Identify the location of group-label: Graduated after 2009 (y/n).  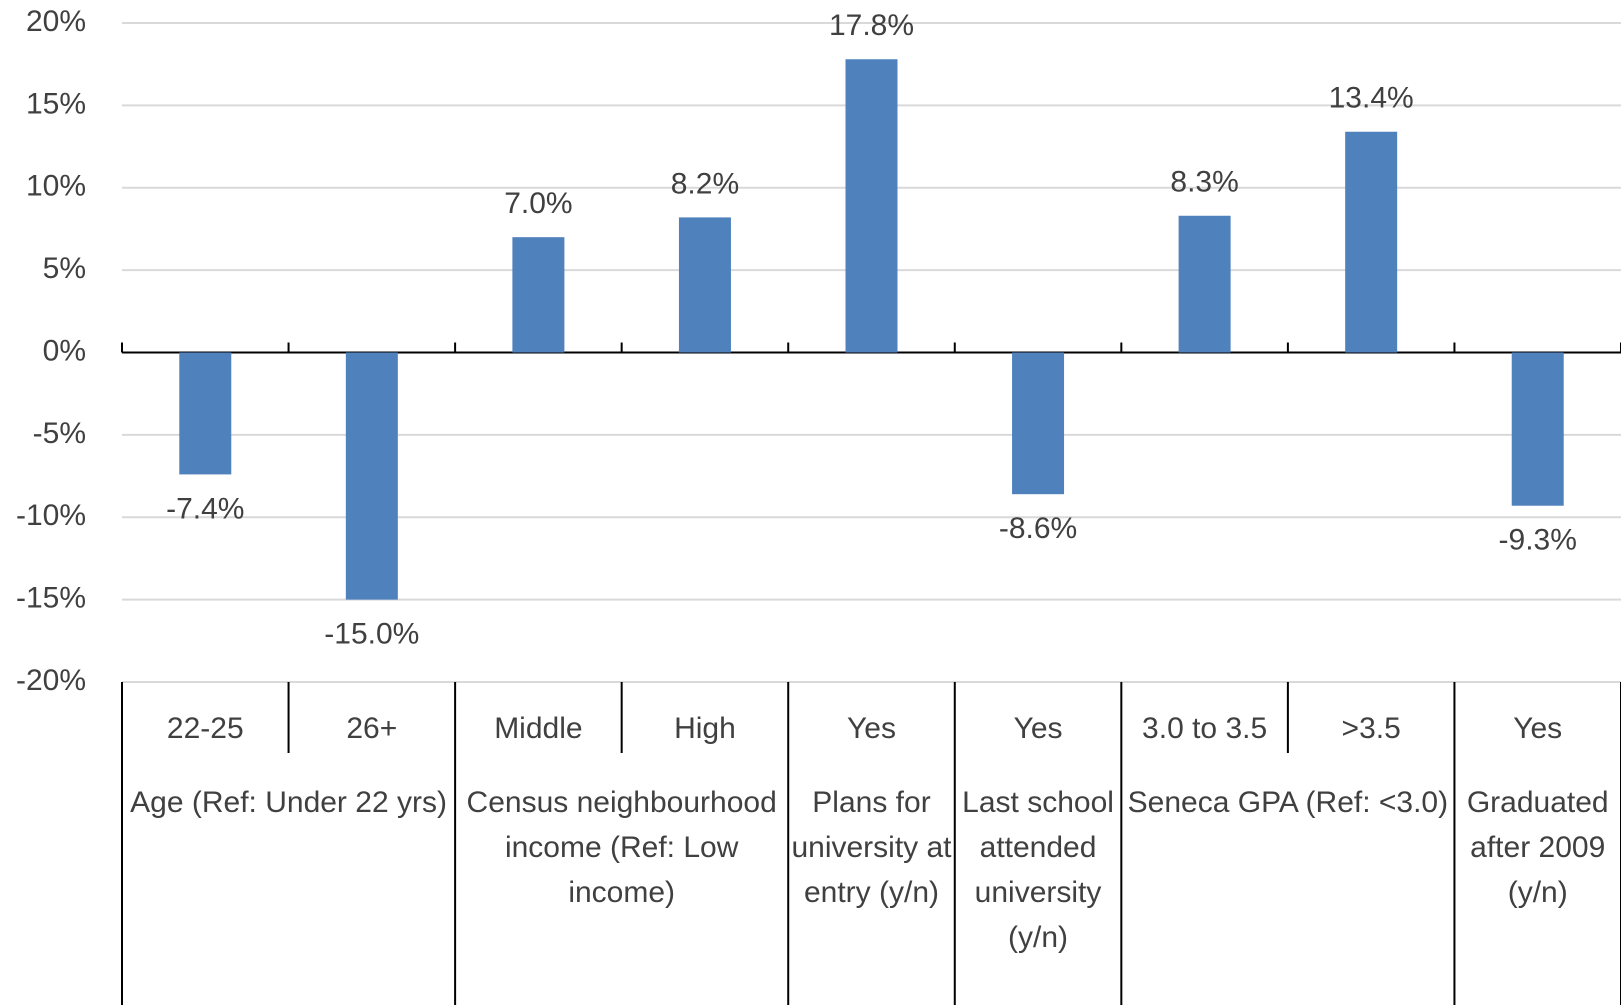
(1537, 847).